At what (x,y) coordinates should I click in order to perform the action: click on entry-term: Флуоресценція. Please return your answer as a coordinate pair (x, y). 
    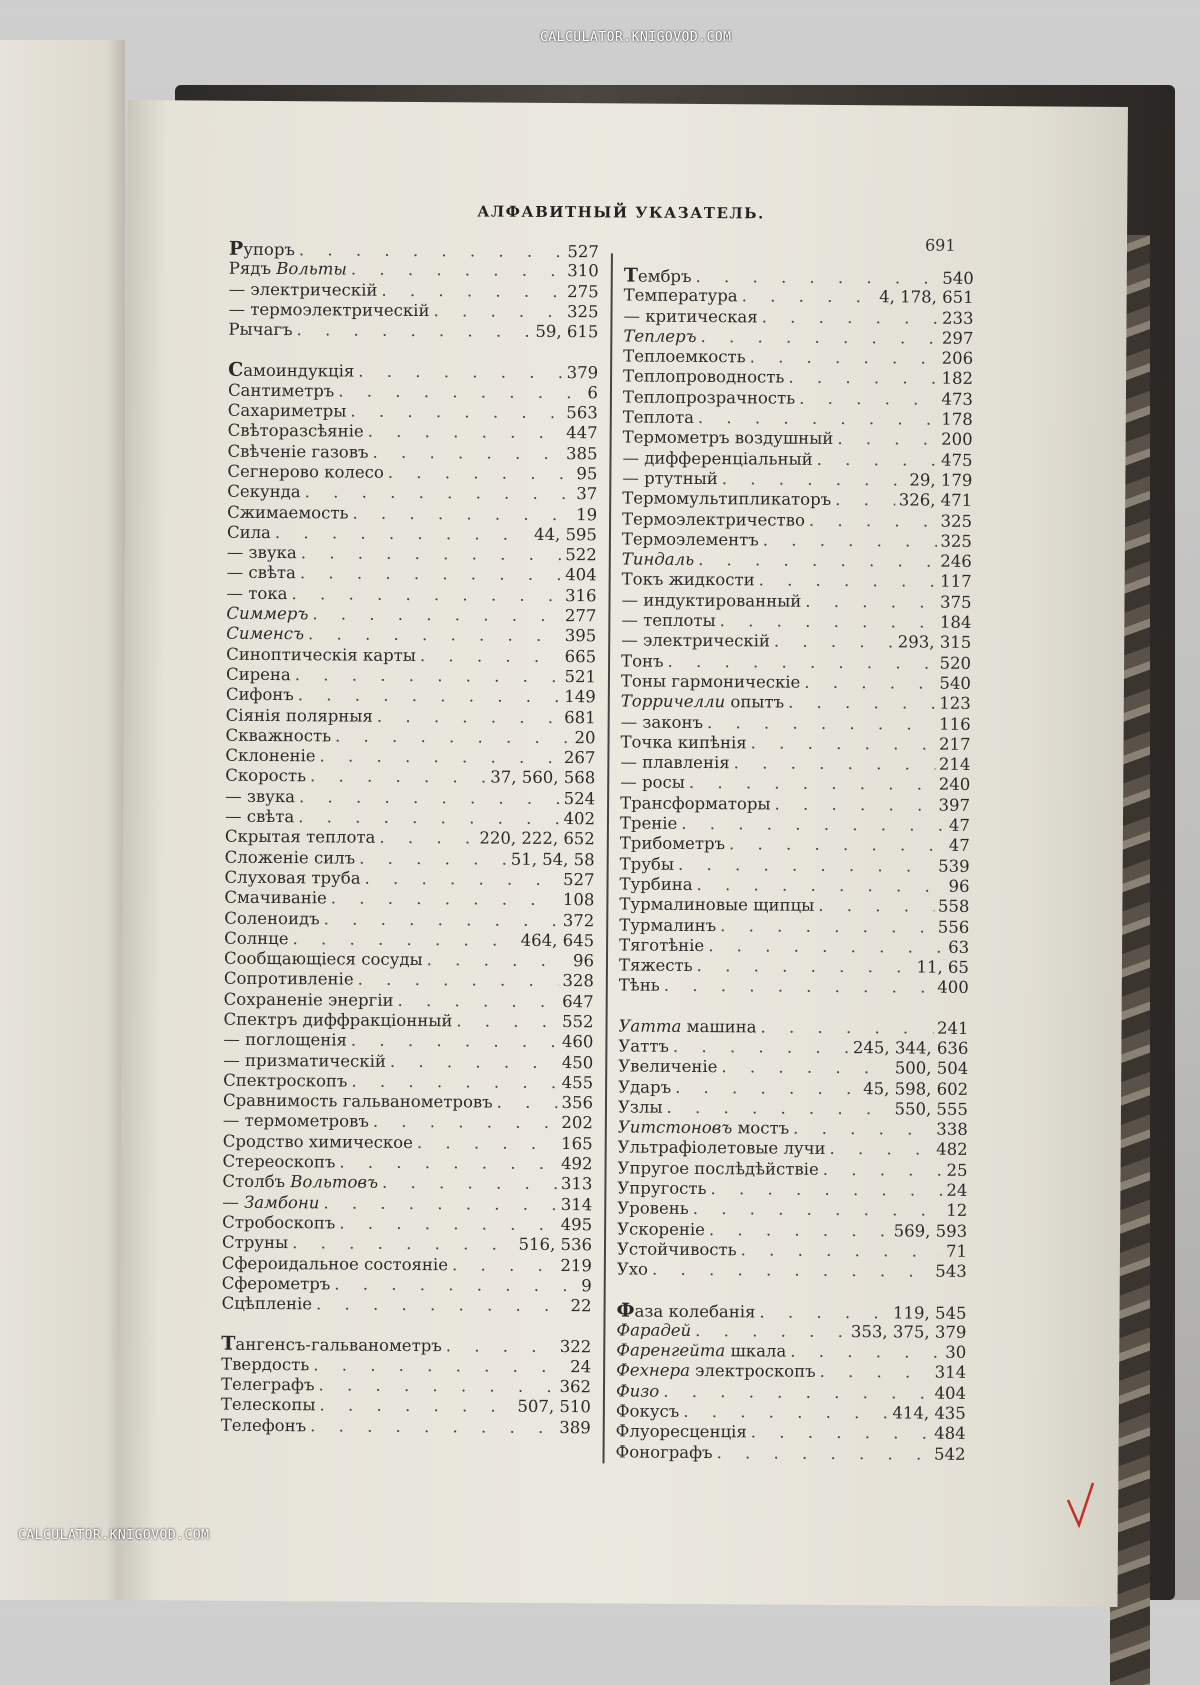
    Looking at the image, I should click on (681, 1432).